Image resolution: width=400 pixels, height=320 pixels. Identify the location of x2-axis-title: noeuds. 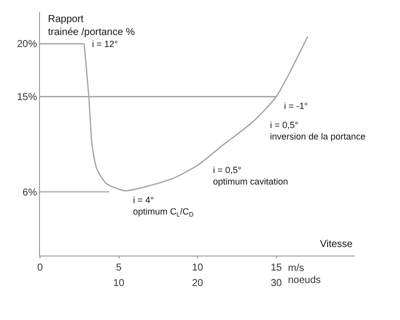
(304, 280).